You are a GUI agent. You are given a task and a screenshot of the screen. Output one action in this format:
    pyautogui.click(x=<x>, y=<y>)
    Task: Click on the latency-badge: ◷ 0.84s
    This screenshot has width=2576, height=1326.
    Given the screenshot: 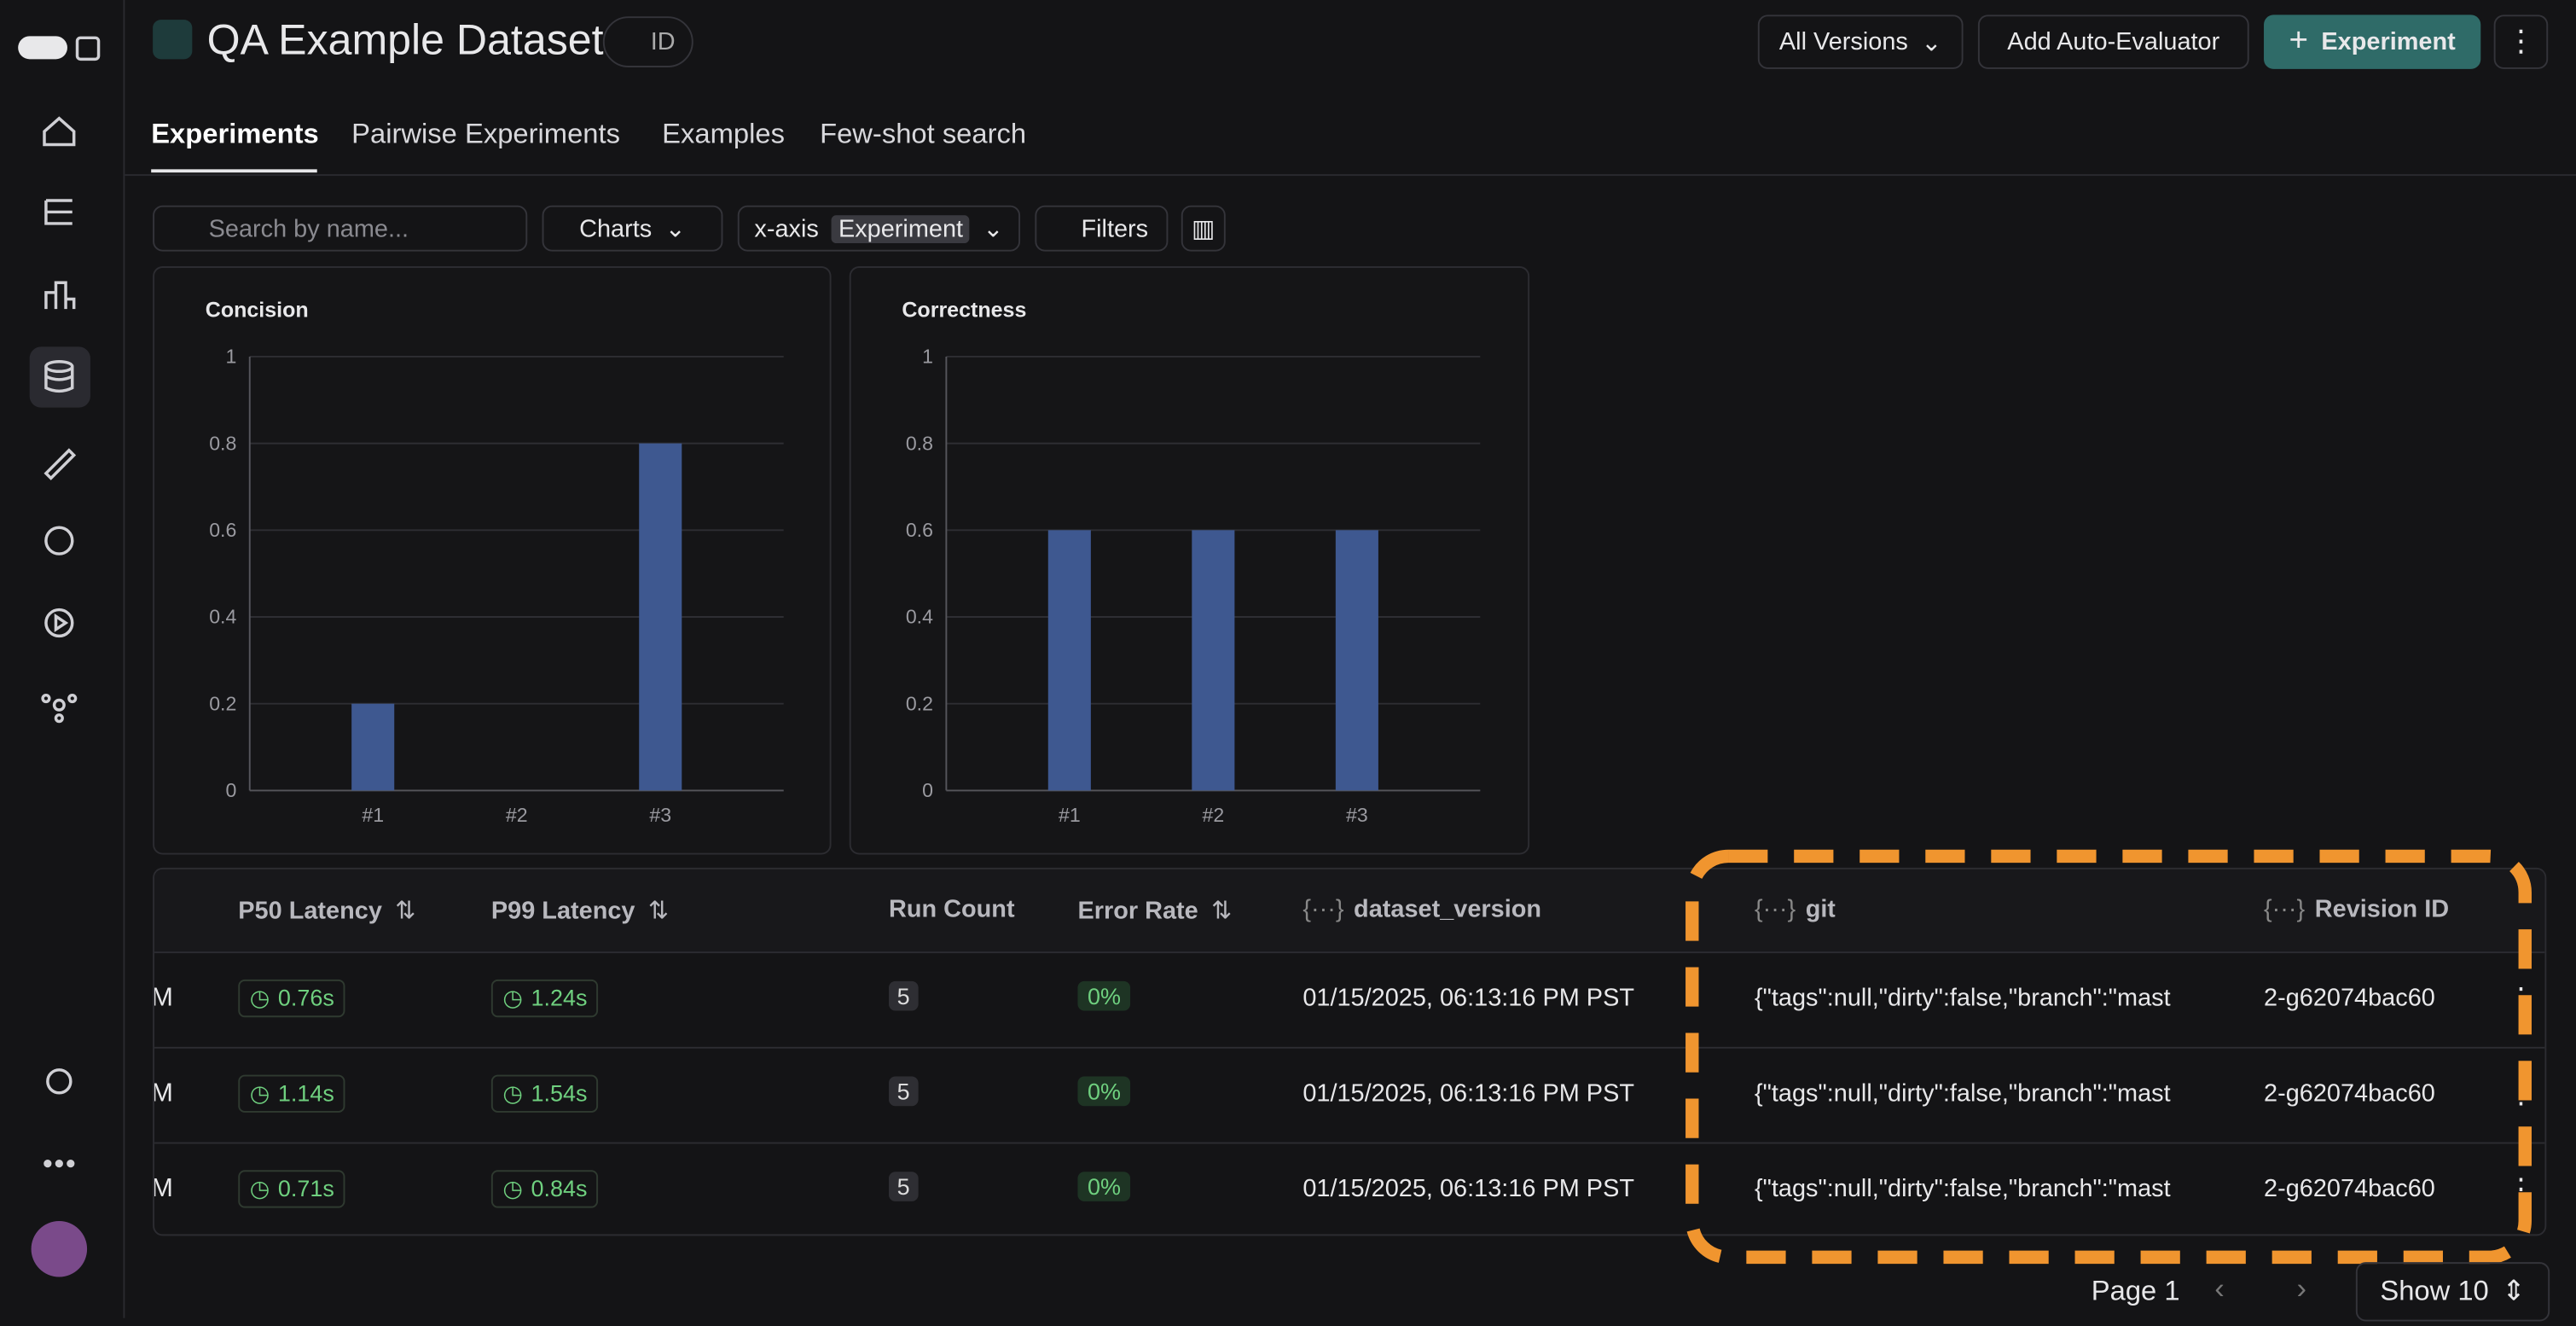 What is the action you would take?
    pyautogui.click(x=544, y=1189)
    